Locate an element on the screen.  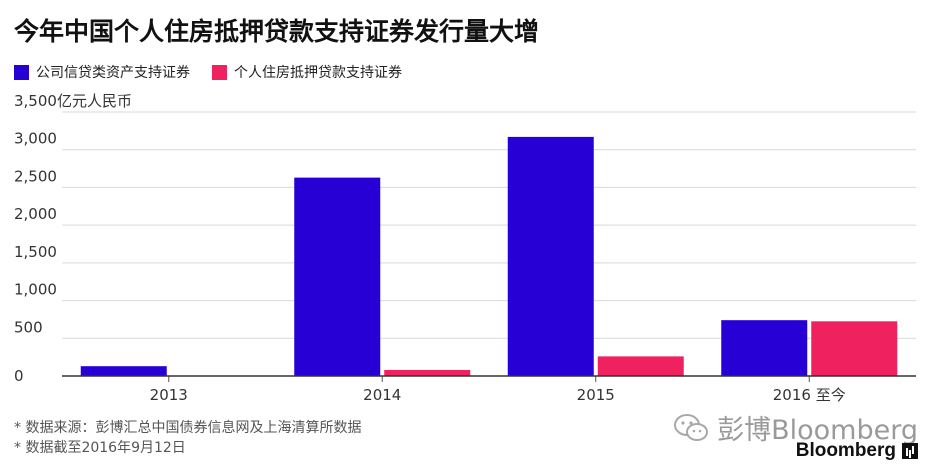
legend-item-corporate: 公司信贷类资产支持证券 is located at coordinates (102, 72).